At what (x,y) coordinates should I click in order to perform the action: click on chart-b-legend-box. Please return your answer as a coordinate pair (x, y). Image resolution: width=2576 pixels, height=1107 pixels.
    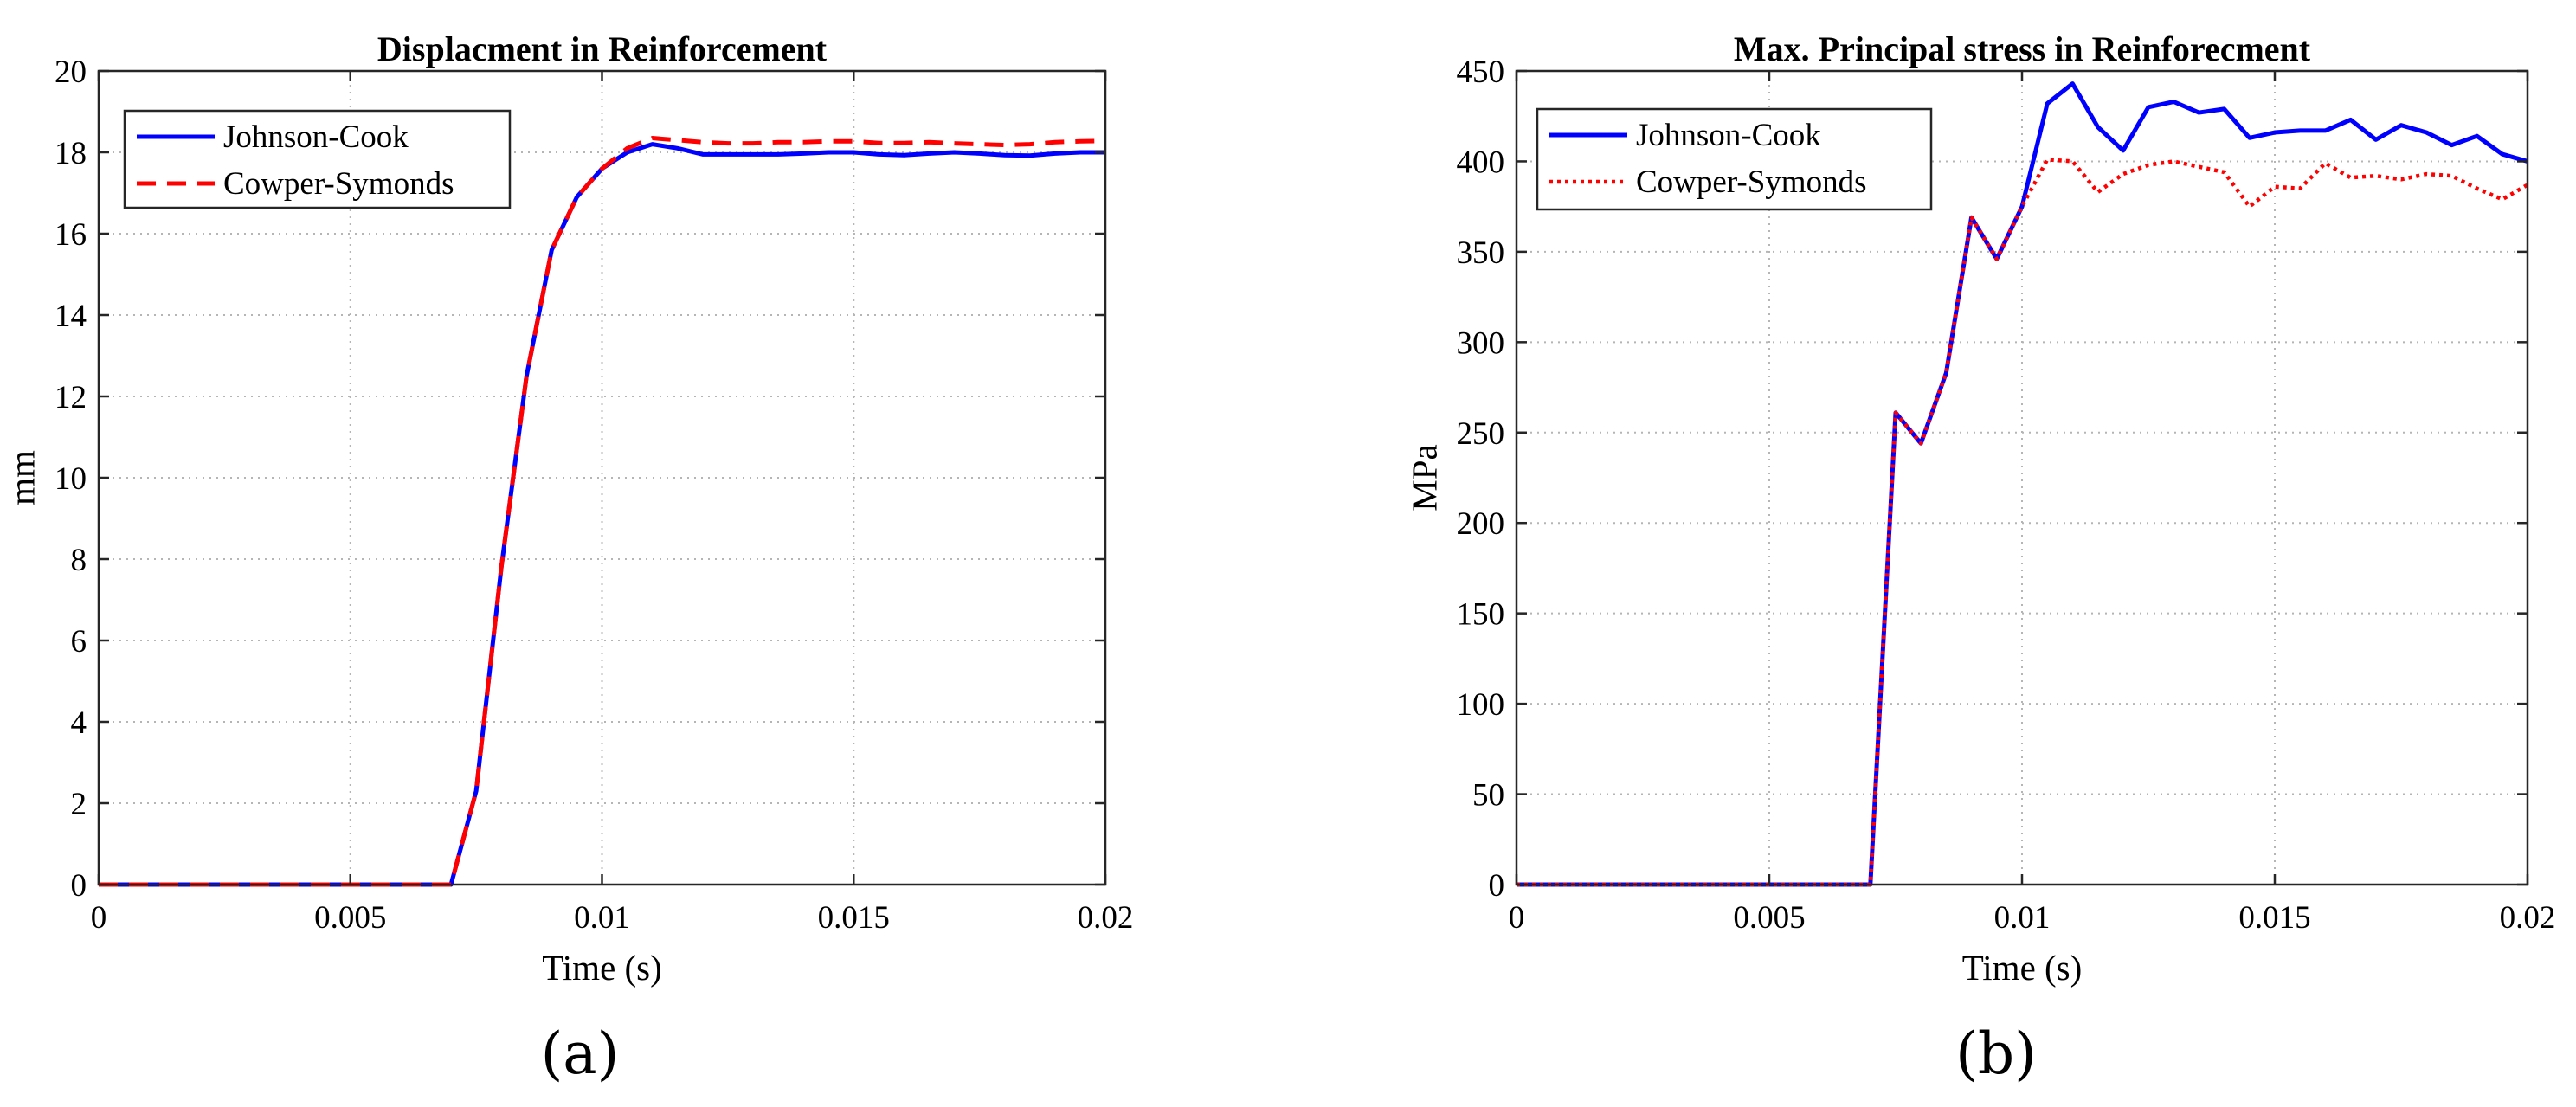
    Looking at the image, I should click on (1734, 159).